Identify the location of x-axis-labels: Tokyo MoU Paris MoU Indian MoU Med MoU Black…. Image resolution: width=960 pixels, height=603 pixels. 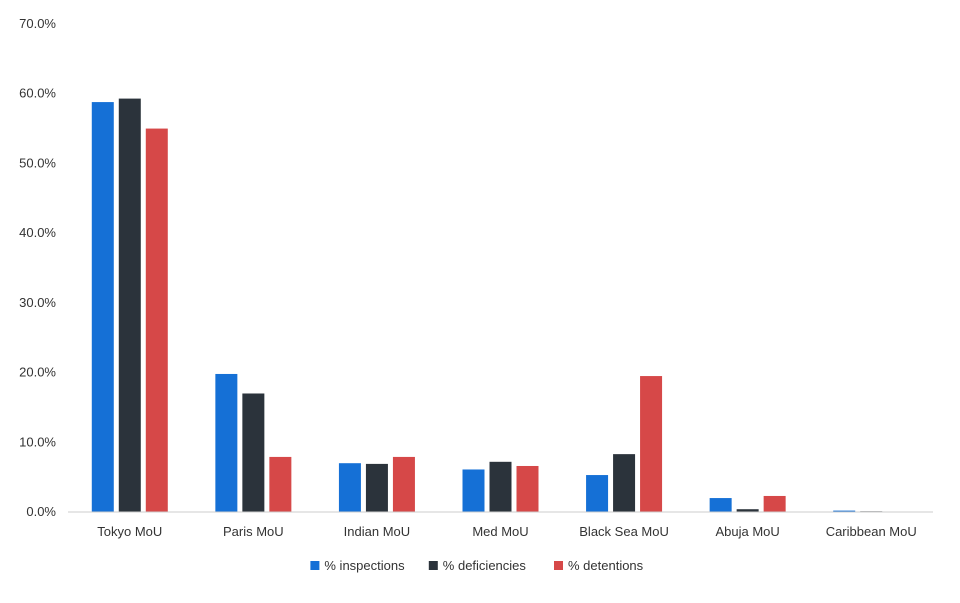
(506, 531).